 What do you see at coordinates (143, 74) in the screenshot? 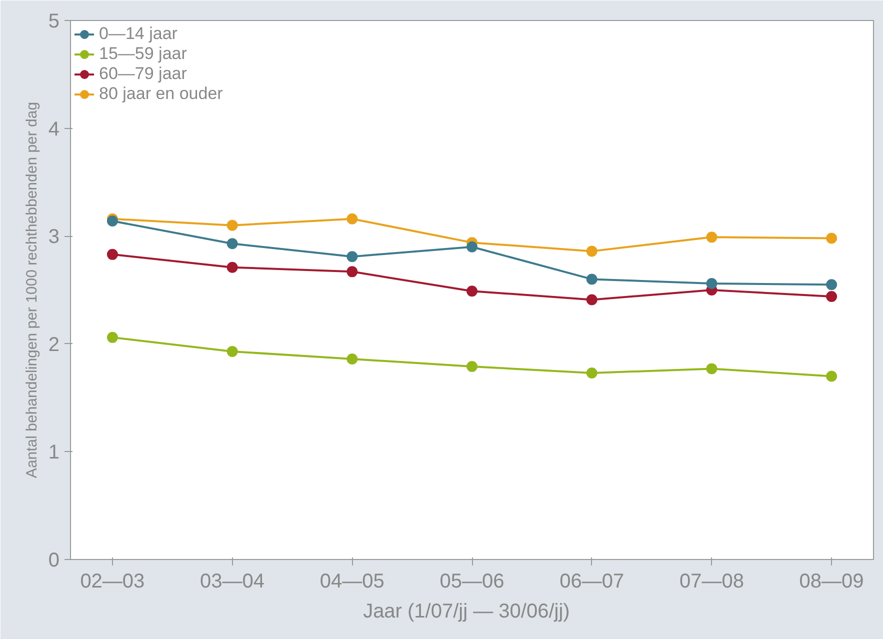
I see `legend-label: 60—79 jaar` at bounding box center [143, 74].